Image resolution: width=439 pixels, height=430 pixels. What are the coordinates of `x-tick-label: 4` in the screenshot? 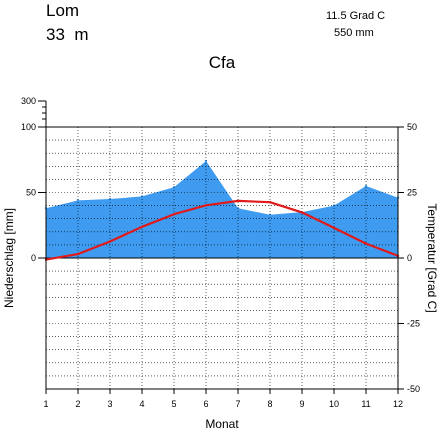 It's located at (141, 404).